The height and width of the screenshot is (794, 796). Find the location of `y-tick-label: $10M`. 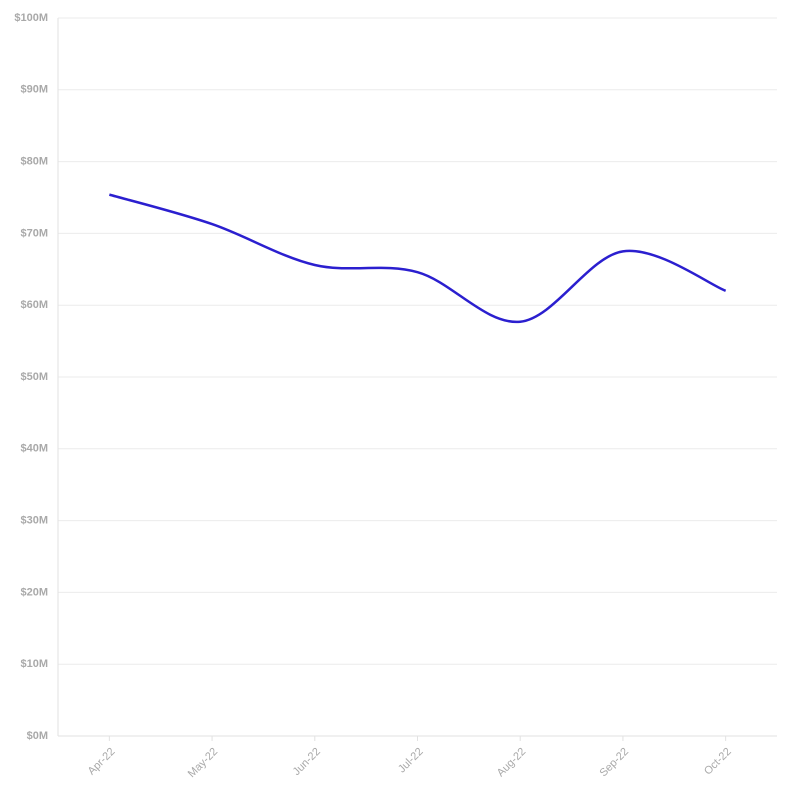

y-tick-label: $10M is located at coordinates (34, 664).